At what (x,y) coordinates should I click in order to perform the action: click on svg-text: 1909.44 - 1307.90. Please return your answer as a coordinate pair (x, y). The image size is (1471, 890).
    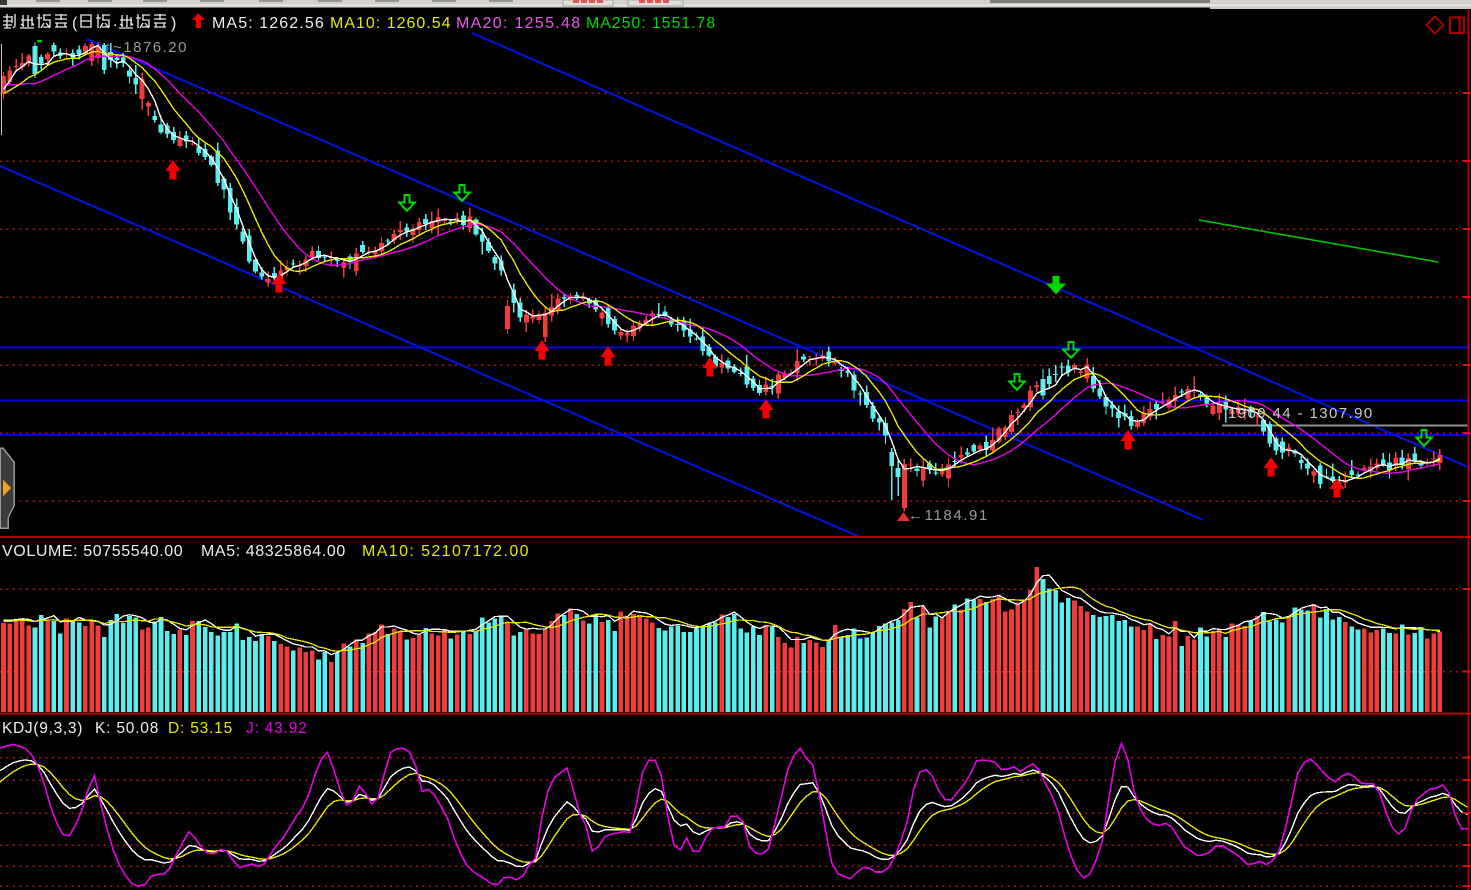
    Looking at the image, I should click on (1301, 413).